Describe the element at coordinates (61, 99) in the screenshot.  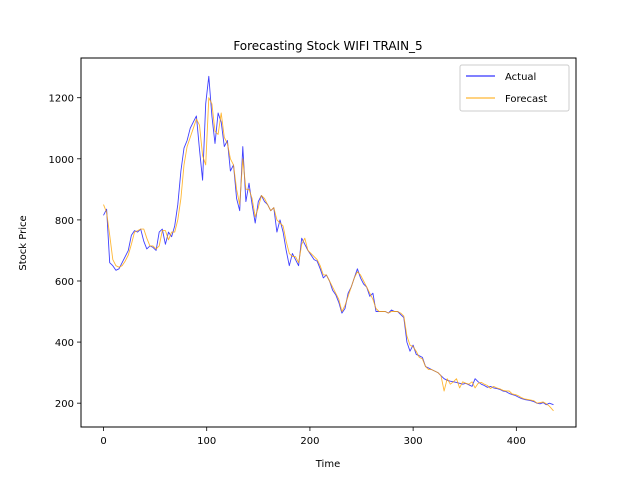
I see `y-tick-label: 1200` at that location.